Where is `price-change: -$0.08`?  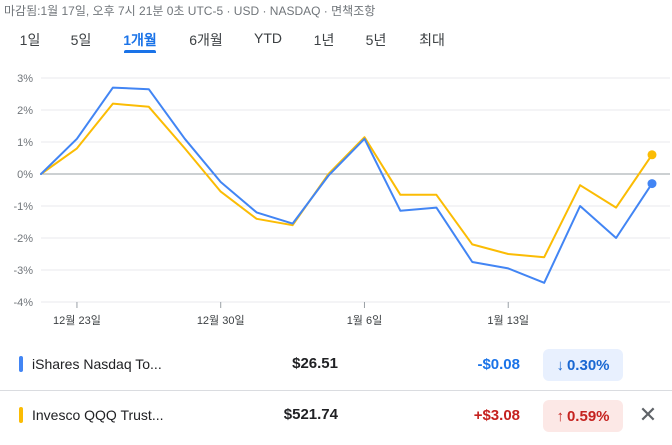
price-change: -$0.08 is located at coordinates (498, 364).